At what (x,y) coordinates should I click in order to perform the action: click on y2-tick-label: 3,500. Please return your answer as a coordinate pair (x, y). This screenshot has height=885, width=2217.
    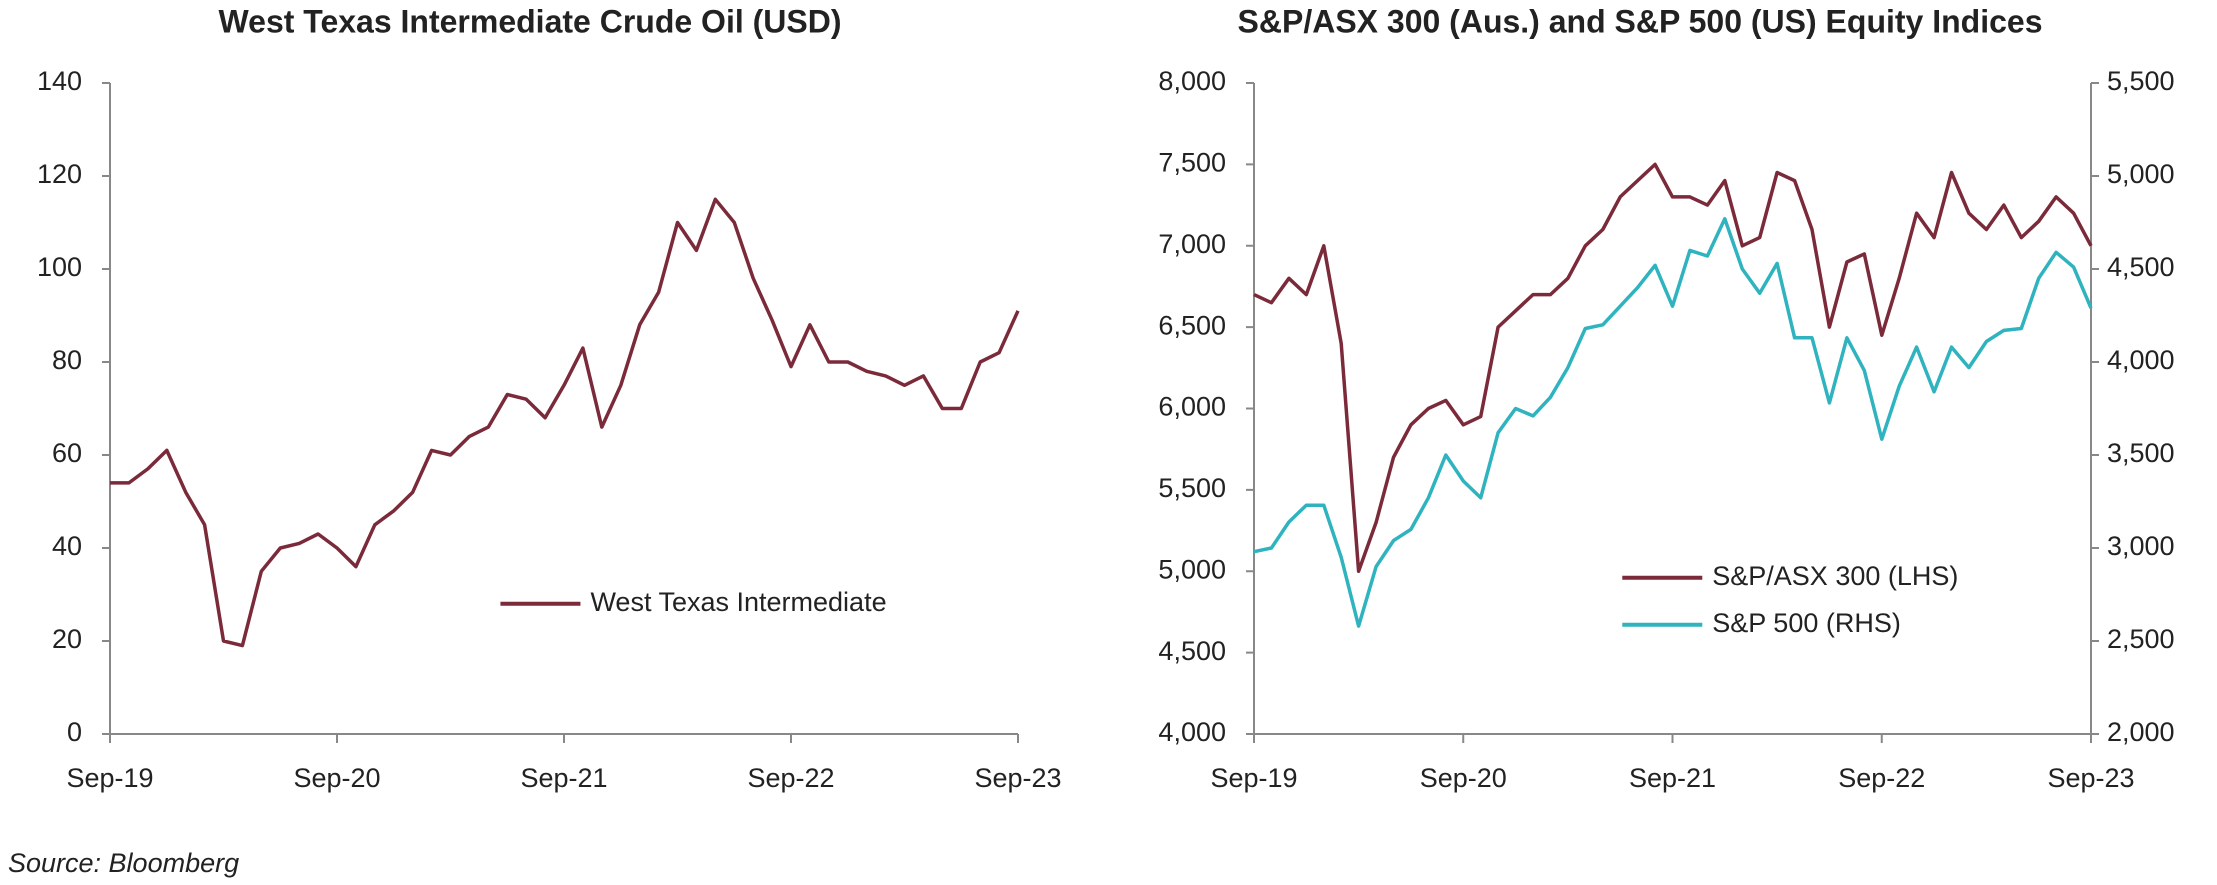
    Looking at the image, I should click on (2141, 453).